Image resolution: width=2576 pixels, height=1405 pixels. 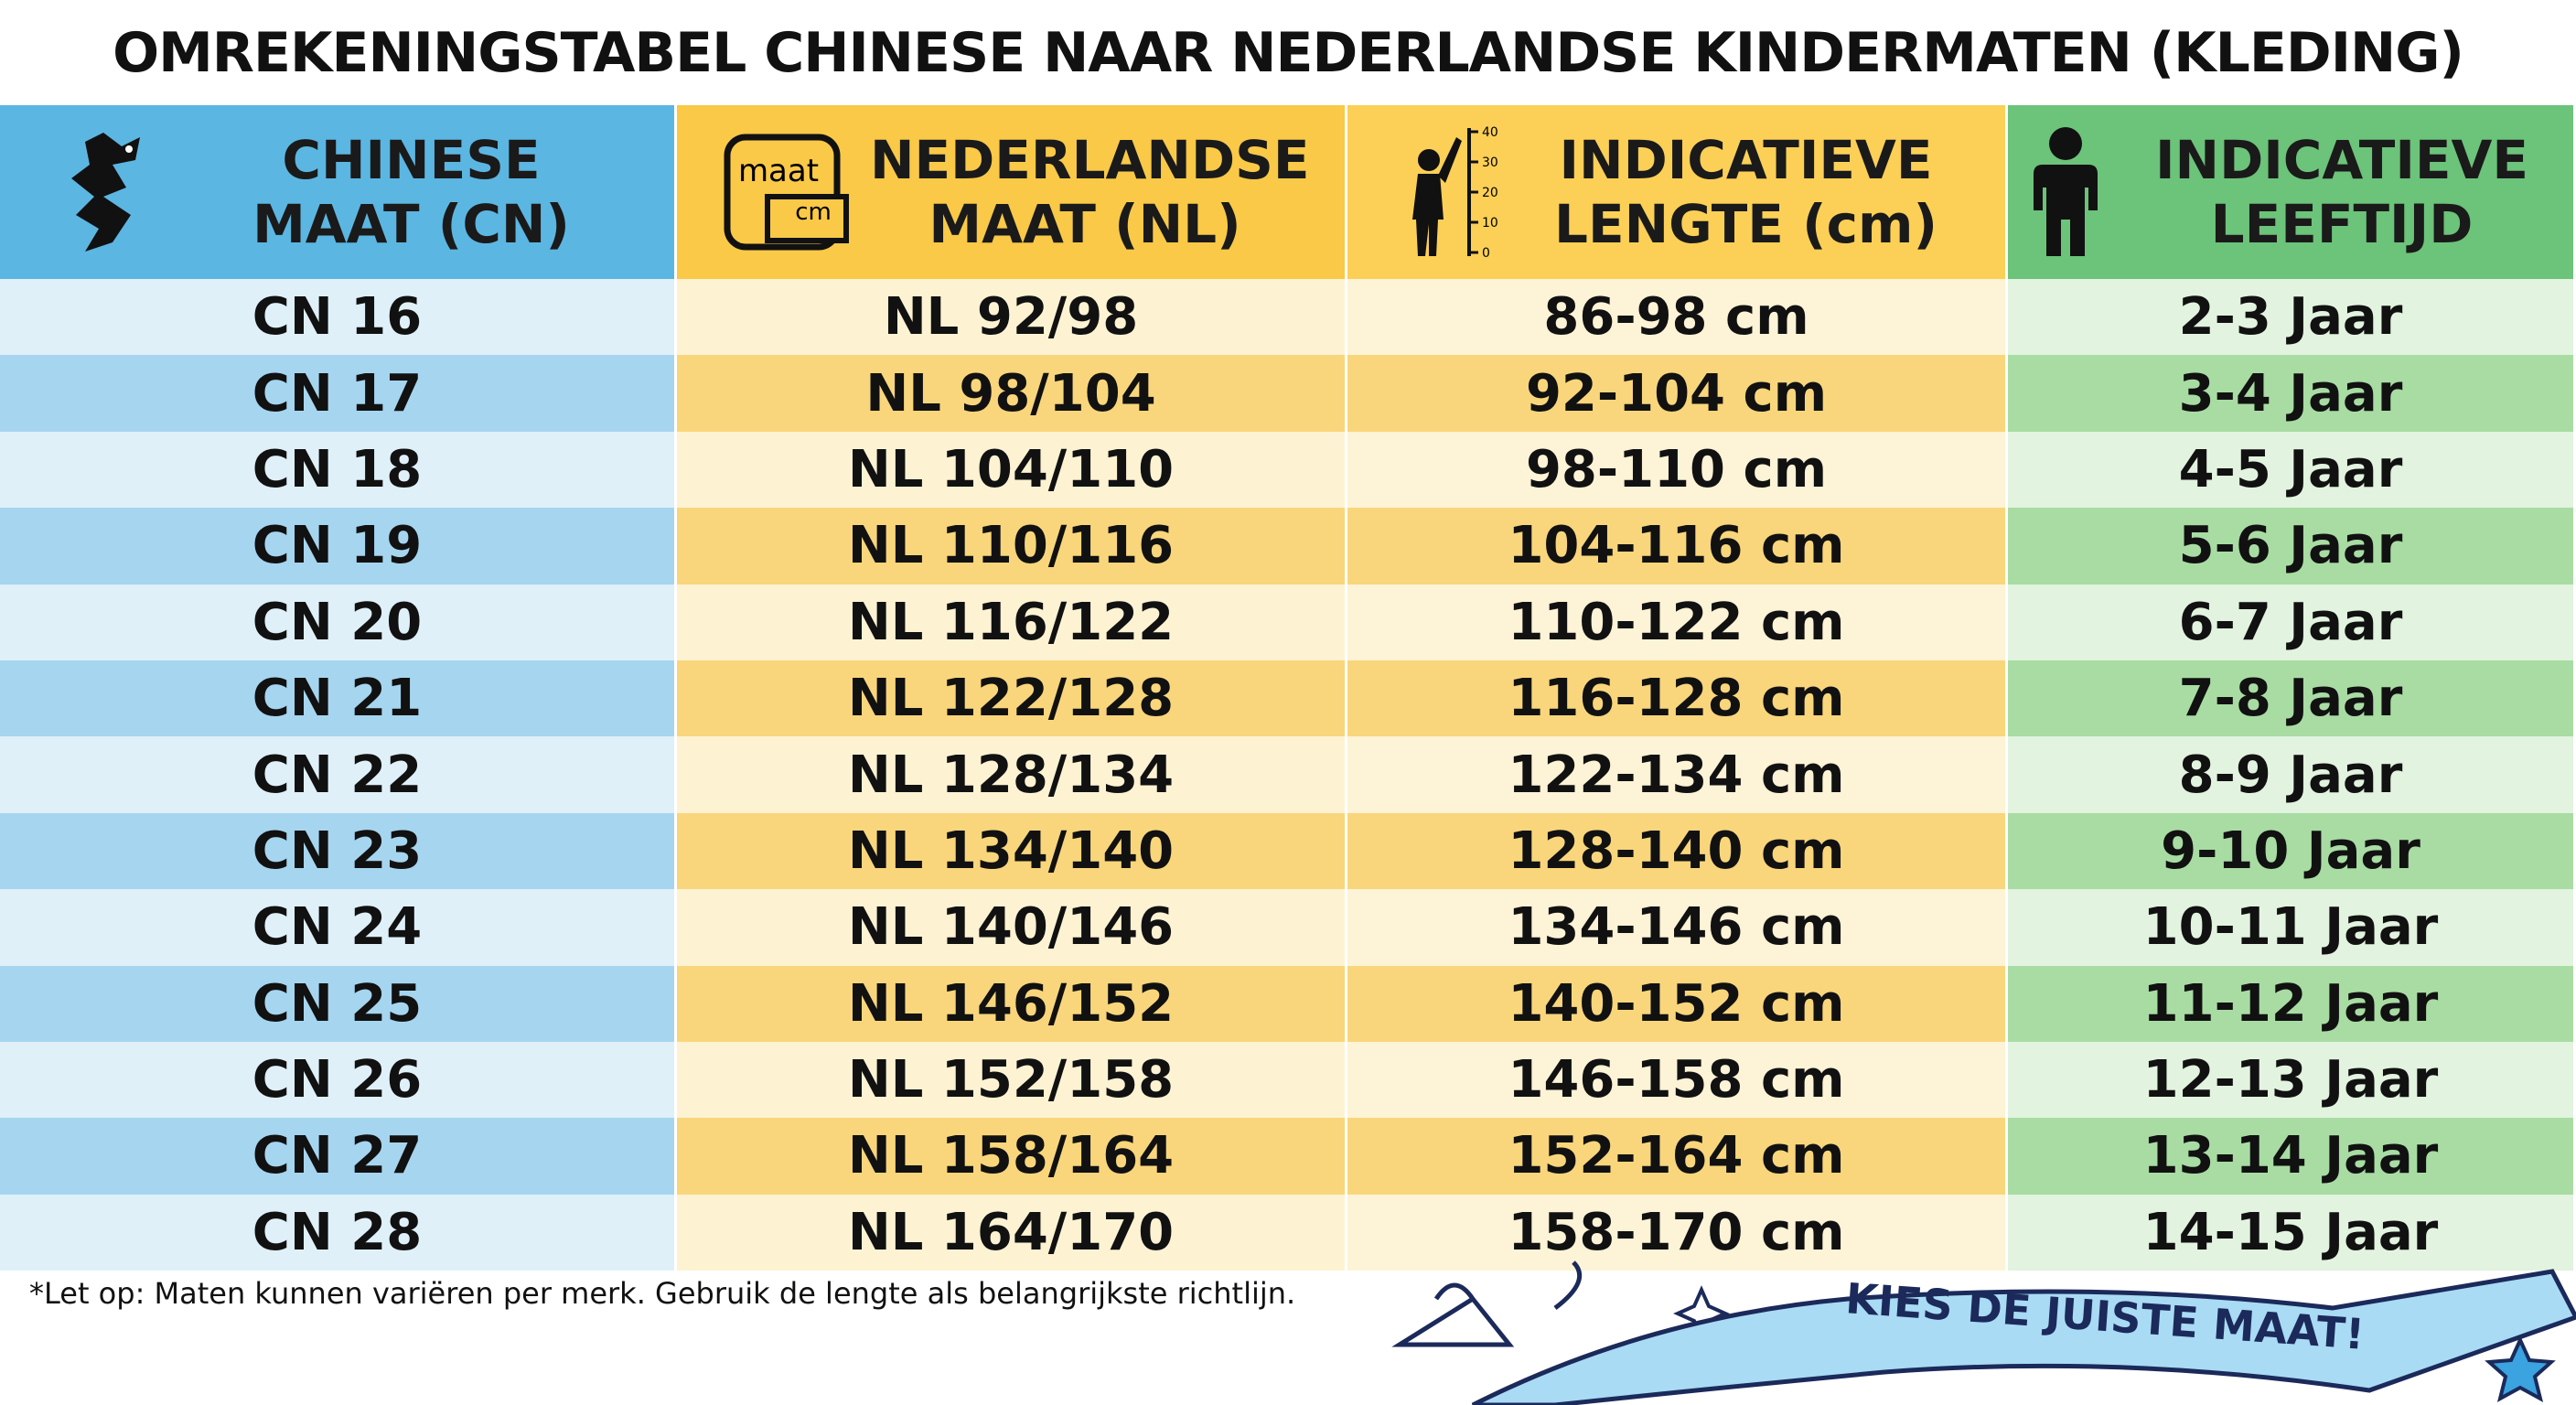 I want to click on table-cell: NL 164/170, so click(x=1012, y=1232).